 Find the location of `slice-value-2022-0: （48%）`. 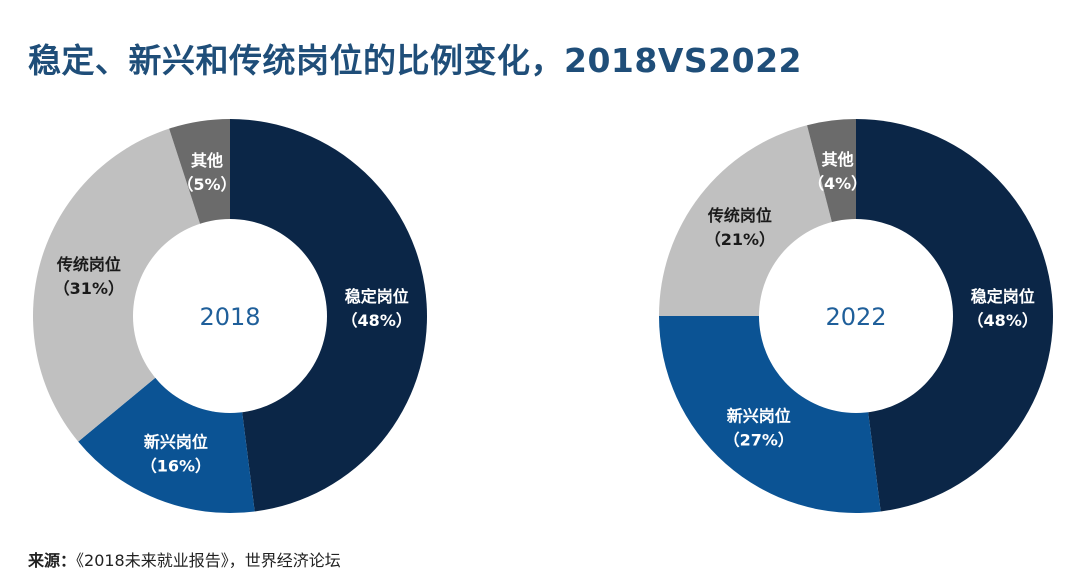

slice-value-2022-0: （48%） is located at coordinates (1003, 320).